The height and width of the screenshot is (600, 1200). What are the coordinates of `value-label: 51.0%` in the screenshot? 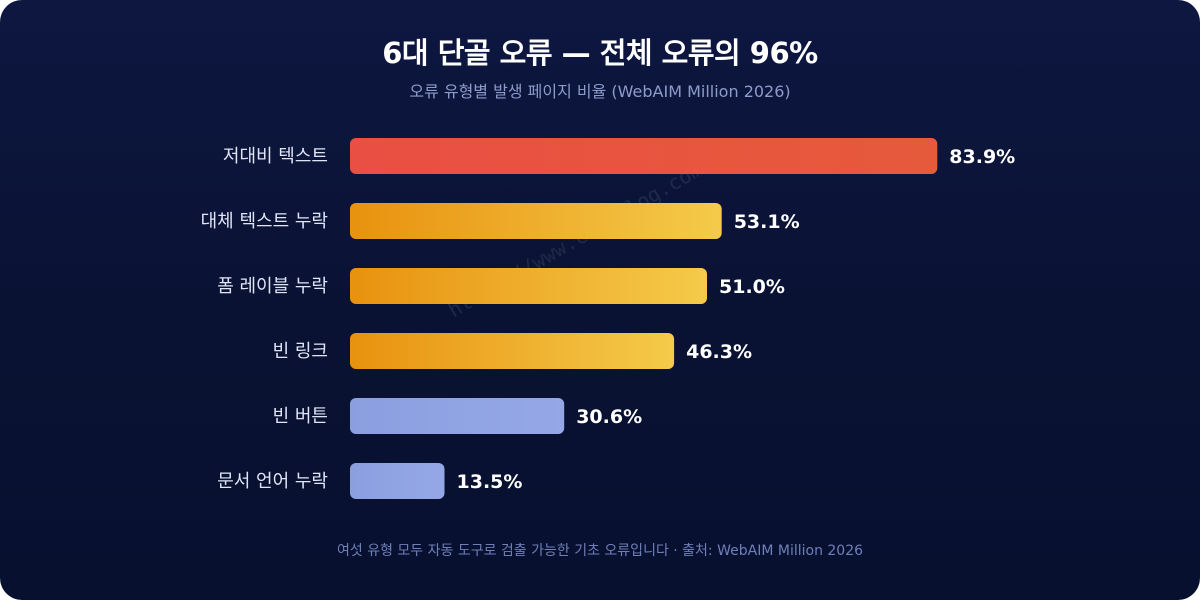 It's located at (752, 287).